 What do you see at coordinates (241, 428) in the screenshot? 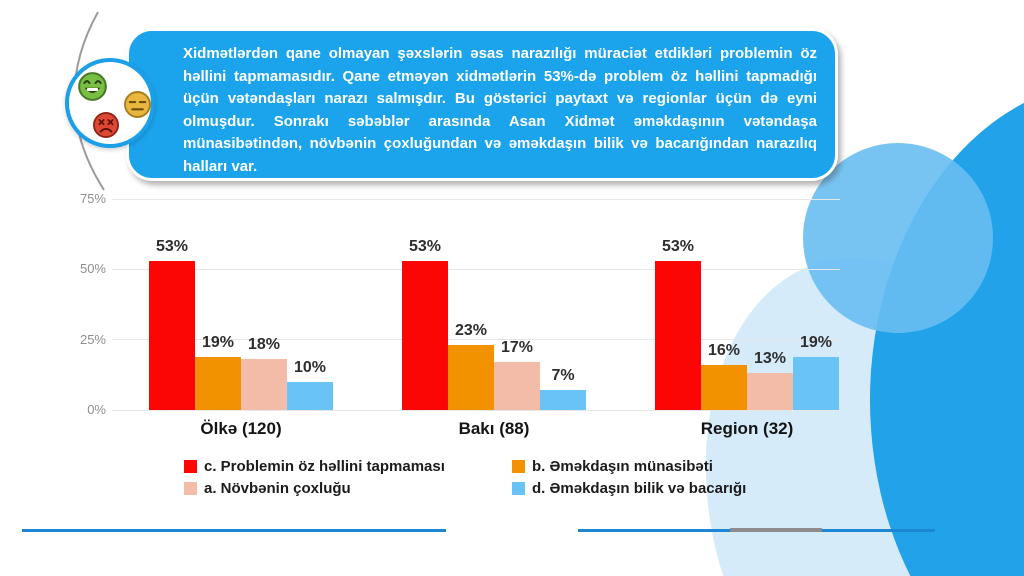
I see `category-label: Ölkə (120)` at bounding box center [241, 428].